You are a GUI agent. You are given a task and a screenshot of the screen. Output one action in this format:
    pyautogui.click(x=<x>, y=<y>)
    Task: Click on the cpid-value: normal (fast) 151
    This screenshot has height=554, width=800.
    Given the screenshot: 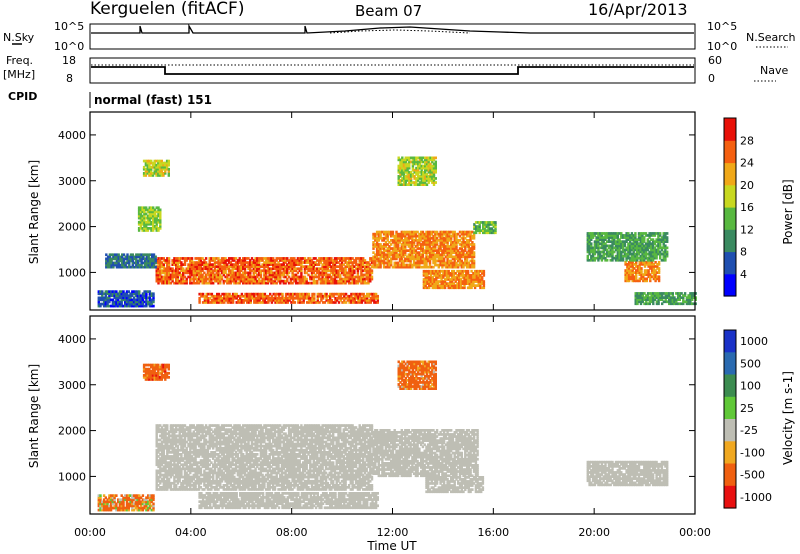 What is the action you would take?
    pyautogui.click(x=153, y=100)
    